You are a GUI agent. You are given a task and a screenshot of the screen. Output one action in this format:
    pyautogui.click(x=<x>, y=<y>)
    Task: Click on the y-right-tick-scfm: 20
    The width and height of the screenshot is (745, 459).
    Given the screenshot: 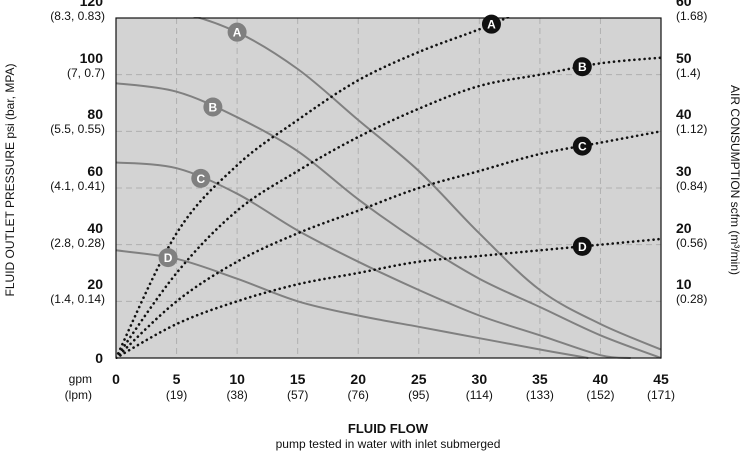 What is the action you would take?
    pyautogui.click(x=684, y=227)
    